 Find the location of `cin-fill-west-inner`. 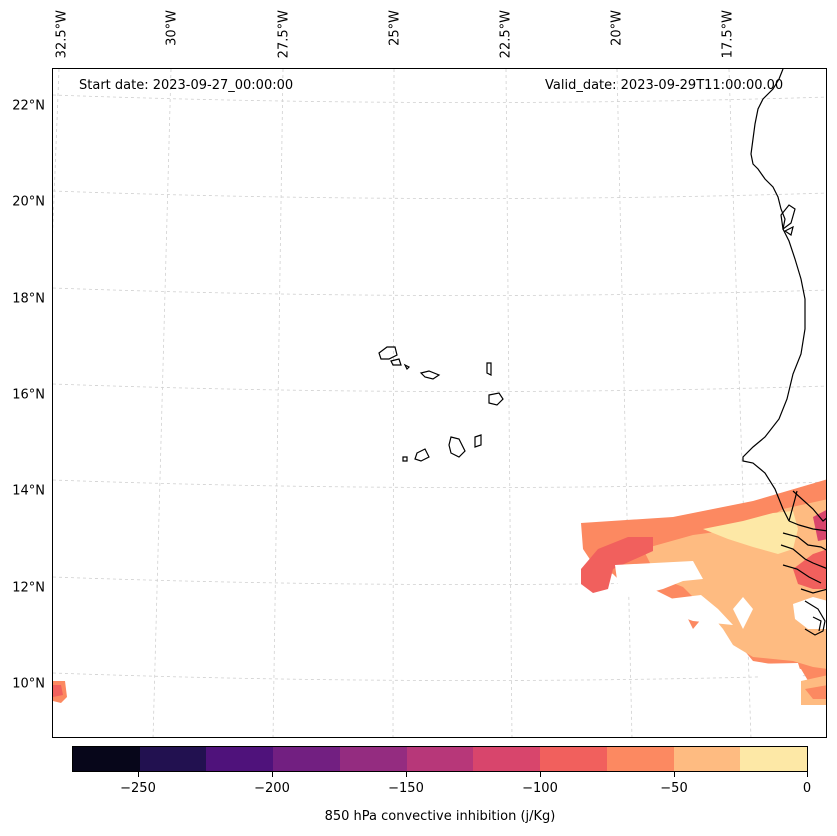

cin-fill-west-inner is located at coordinates (58, 691).